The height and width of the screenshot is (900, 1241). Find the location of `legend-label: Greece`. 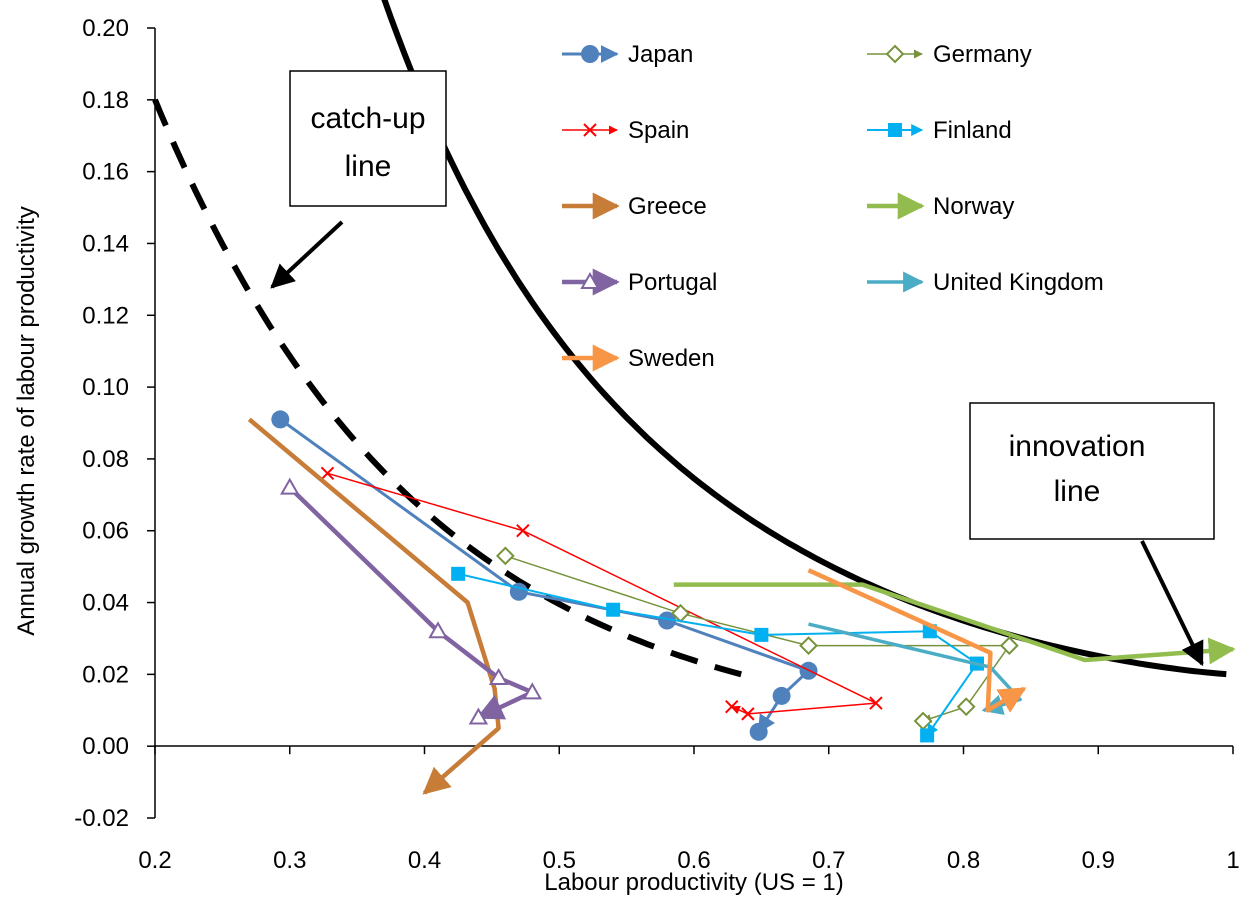

legend-label: Greece is located at coordinates (667, 206).